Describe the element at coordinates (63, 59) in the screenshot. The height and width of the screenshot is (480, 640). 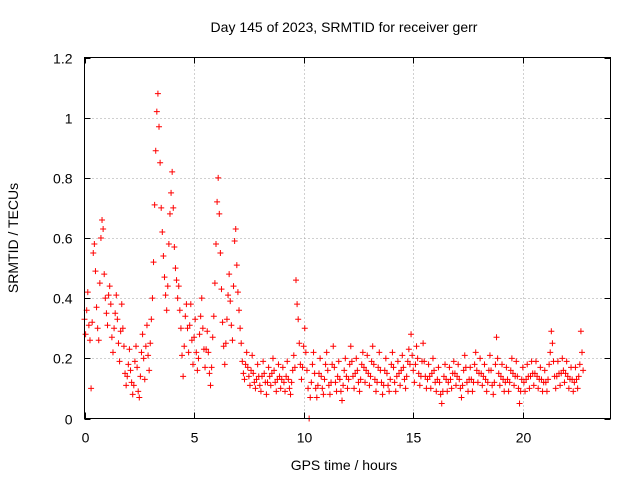
I see `y-tick-label: 1.2` at that location.